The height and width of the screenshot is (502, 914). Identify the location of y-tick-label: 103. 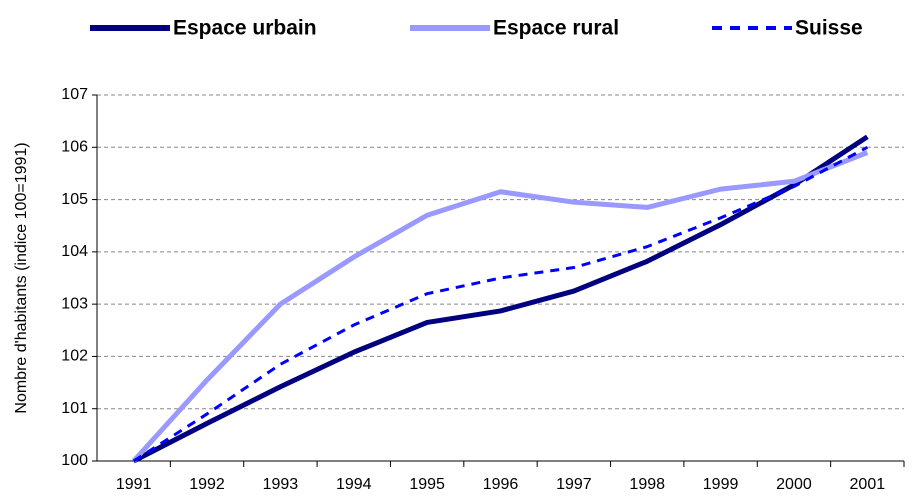
(74, 303).